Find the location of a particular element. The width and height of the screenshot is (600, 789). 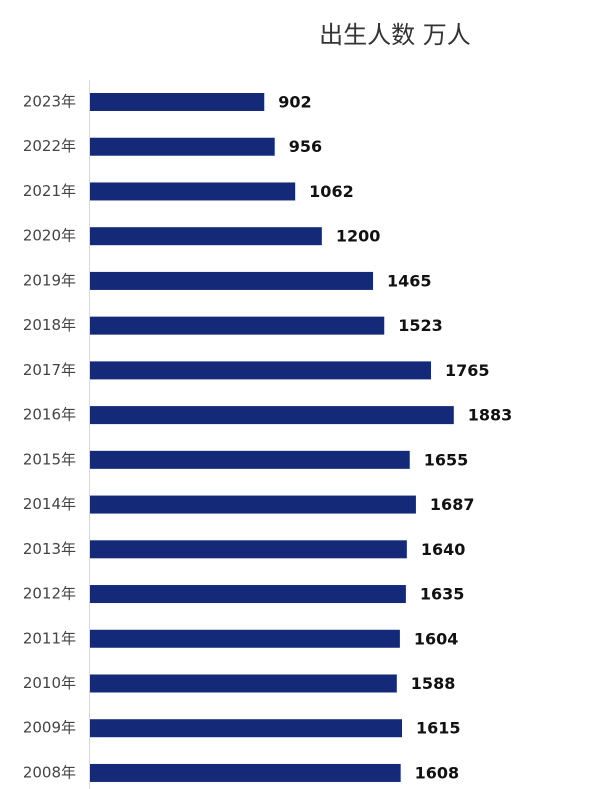

value-label: 1062 is located at coordinates (331, 191).